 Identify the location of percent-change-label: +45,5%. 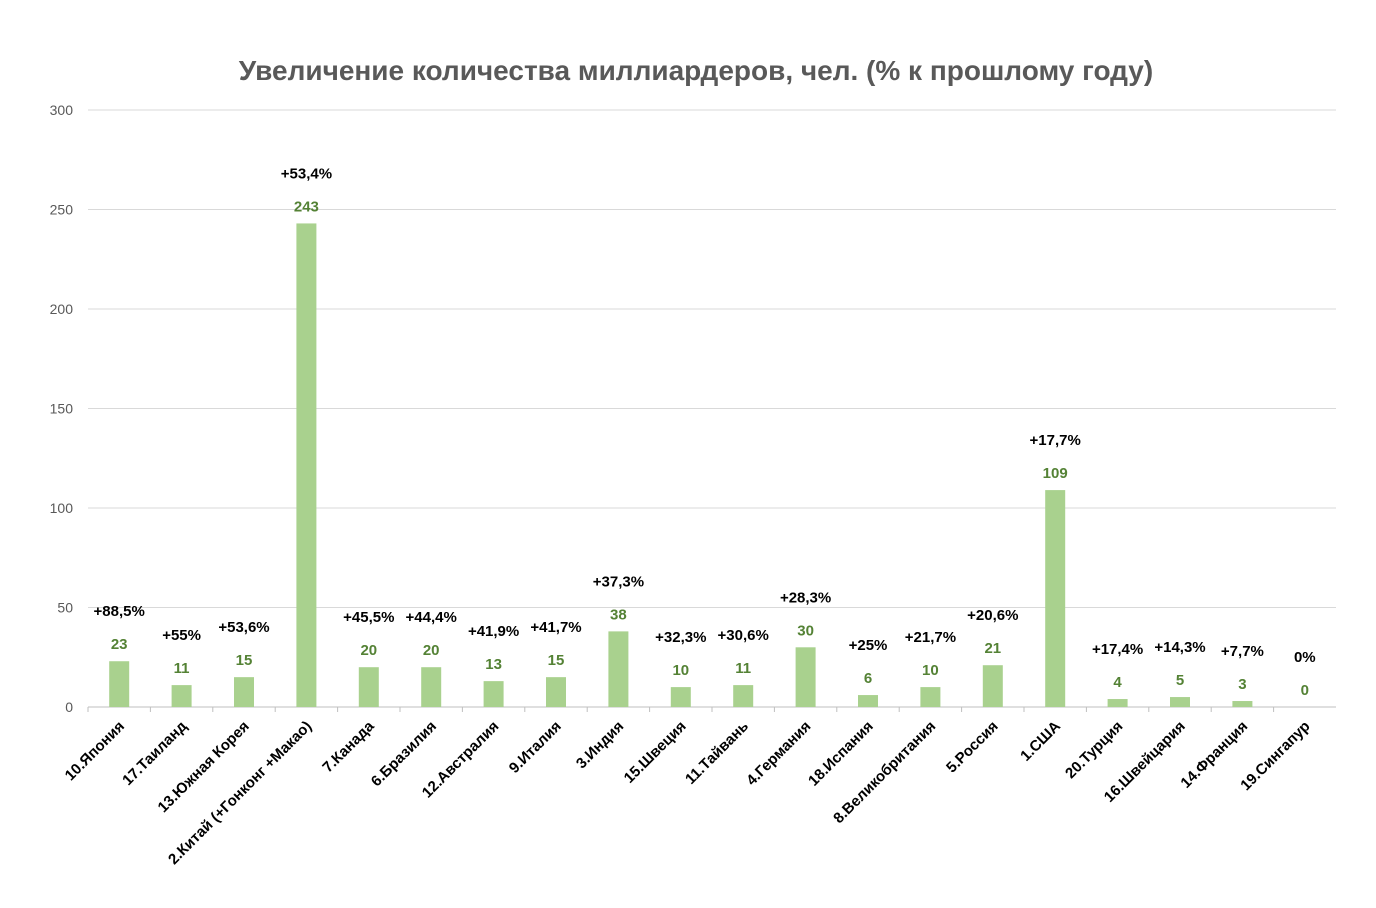
(368, 617).